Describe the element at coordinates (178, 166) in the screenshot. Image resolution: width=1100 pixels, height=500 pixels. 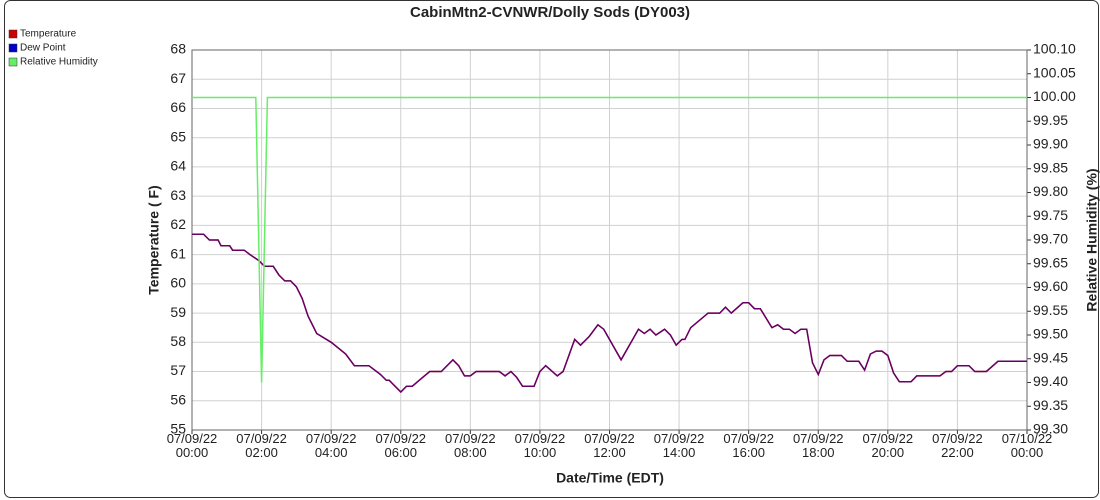
I see `y-tick-label: 64` at that location.